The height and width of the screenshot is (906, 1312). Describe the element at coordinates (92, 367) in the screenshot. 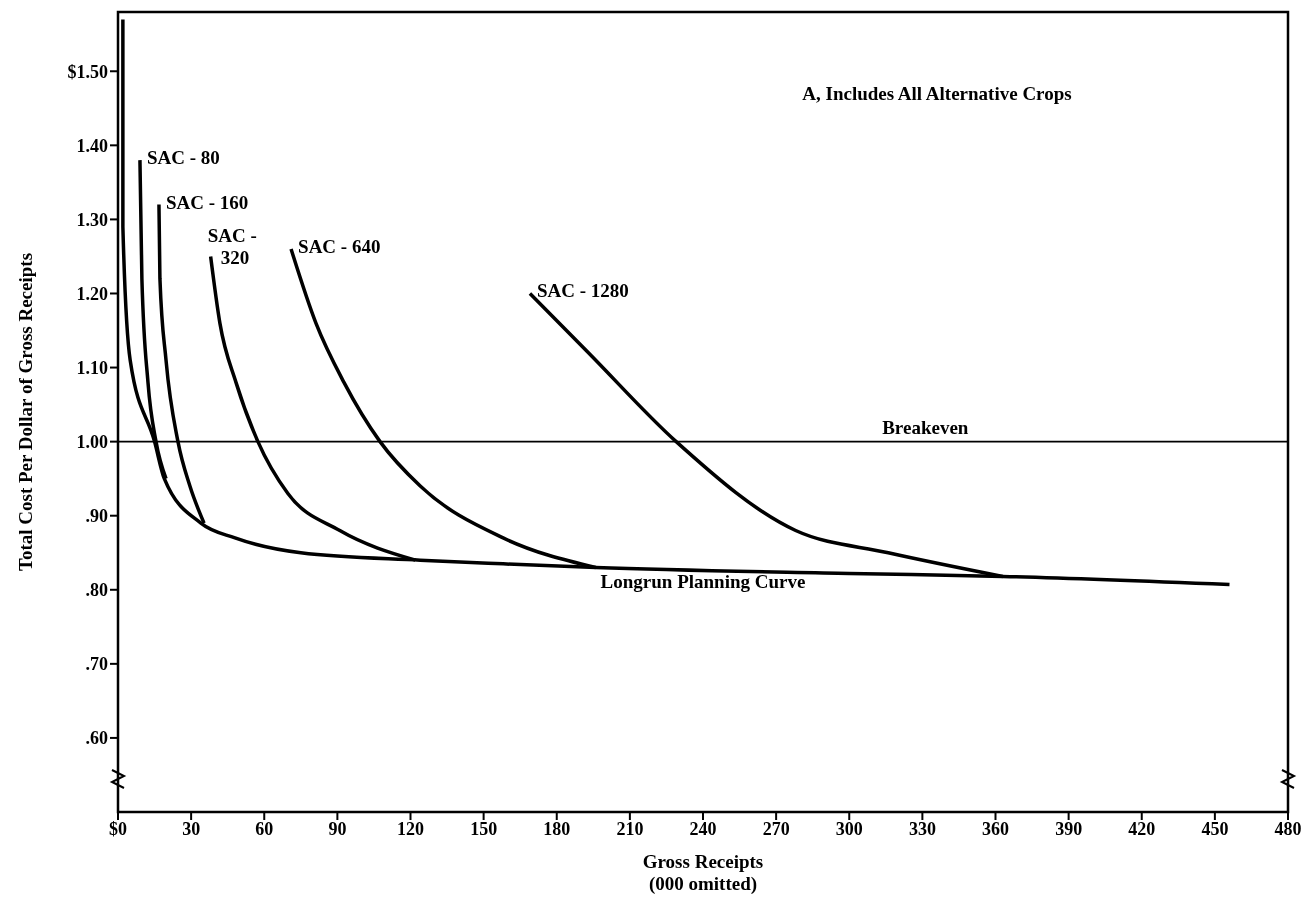

I see `y-tick-label: 1.10` at that location.